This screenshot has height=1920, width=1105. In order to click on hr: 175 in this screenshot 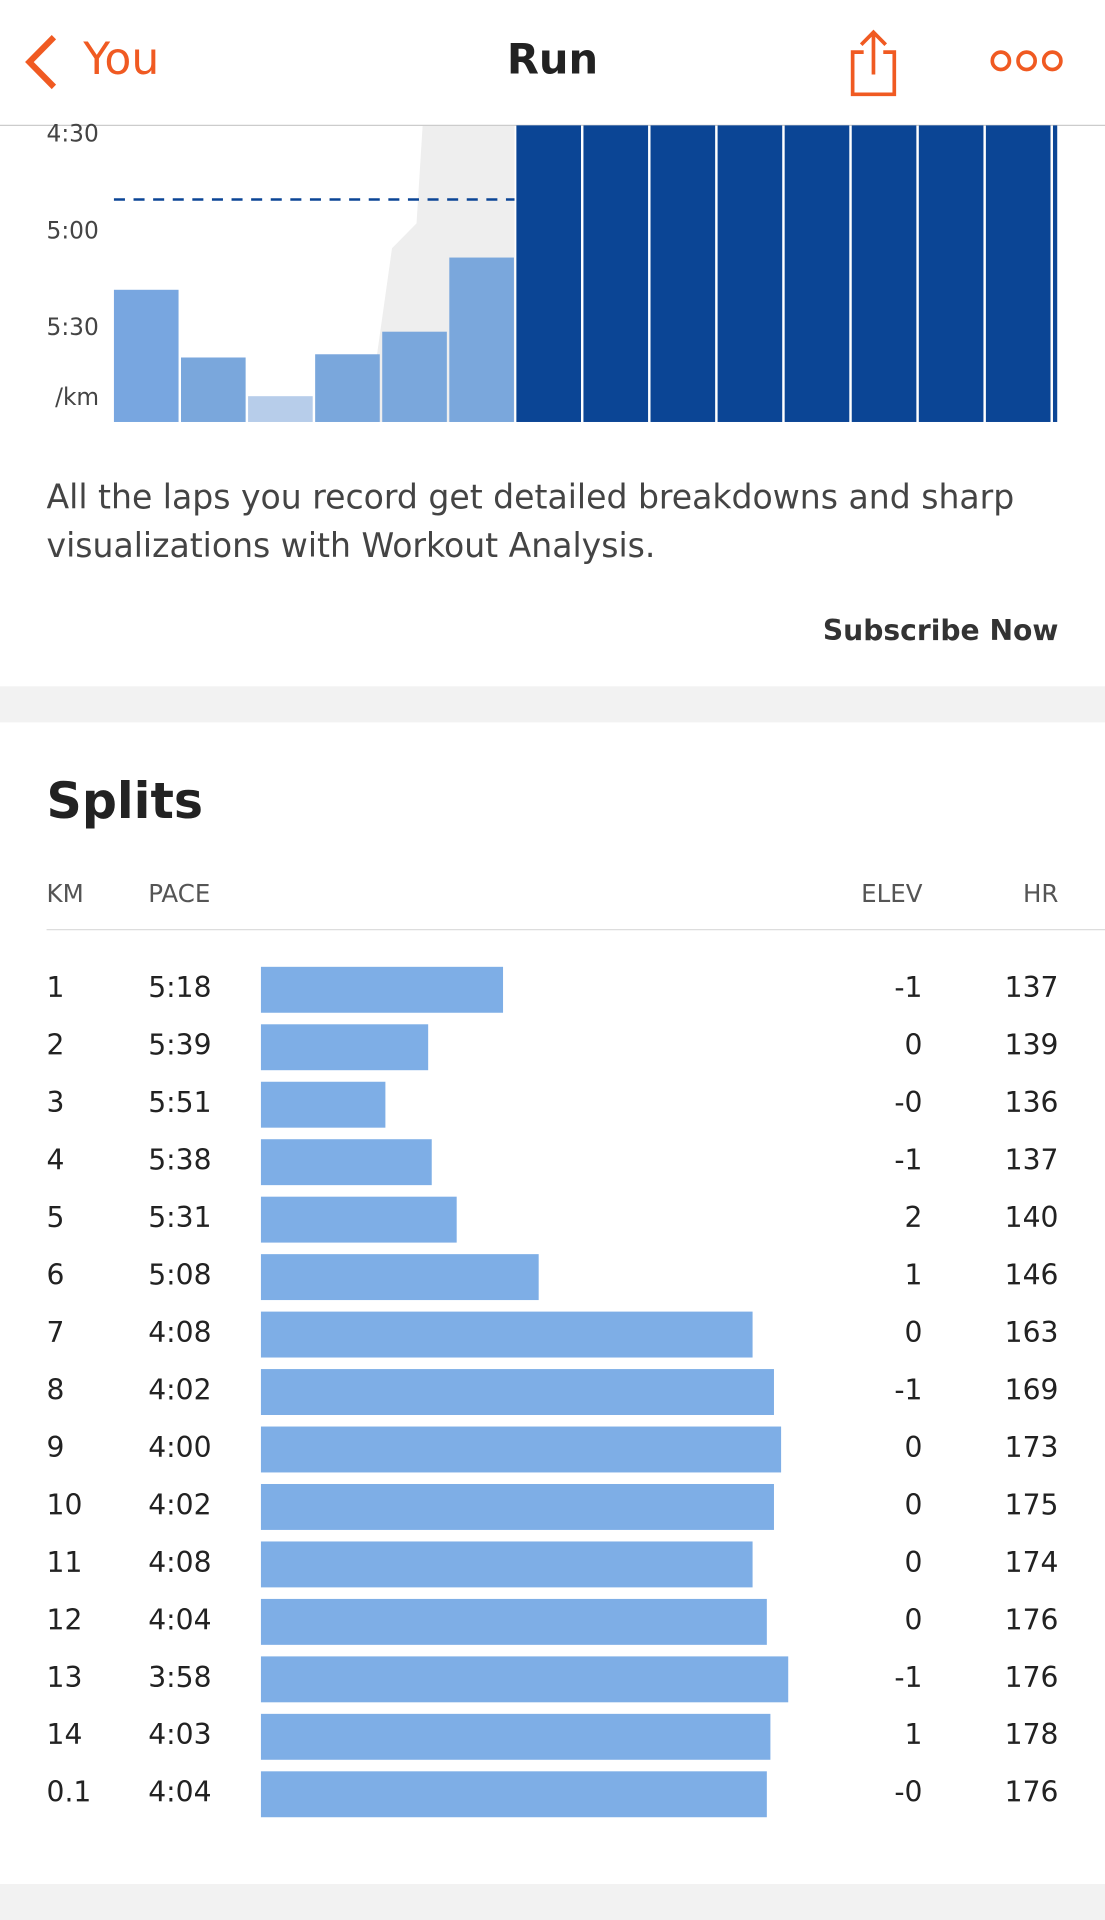, I will do `click(1032, 1504)`.